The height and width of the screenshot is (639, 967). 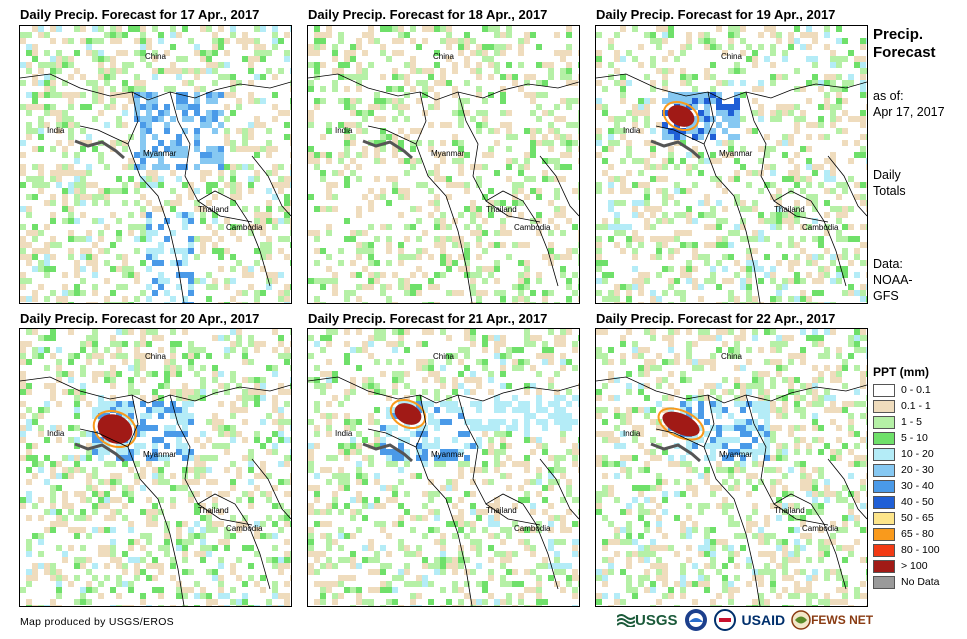 What do you see at coordinates (225, 211) in the screenshot?
I see `border-line` at bounding box center [225, 211].